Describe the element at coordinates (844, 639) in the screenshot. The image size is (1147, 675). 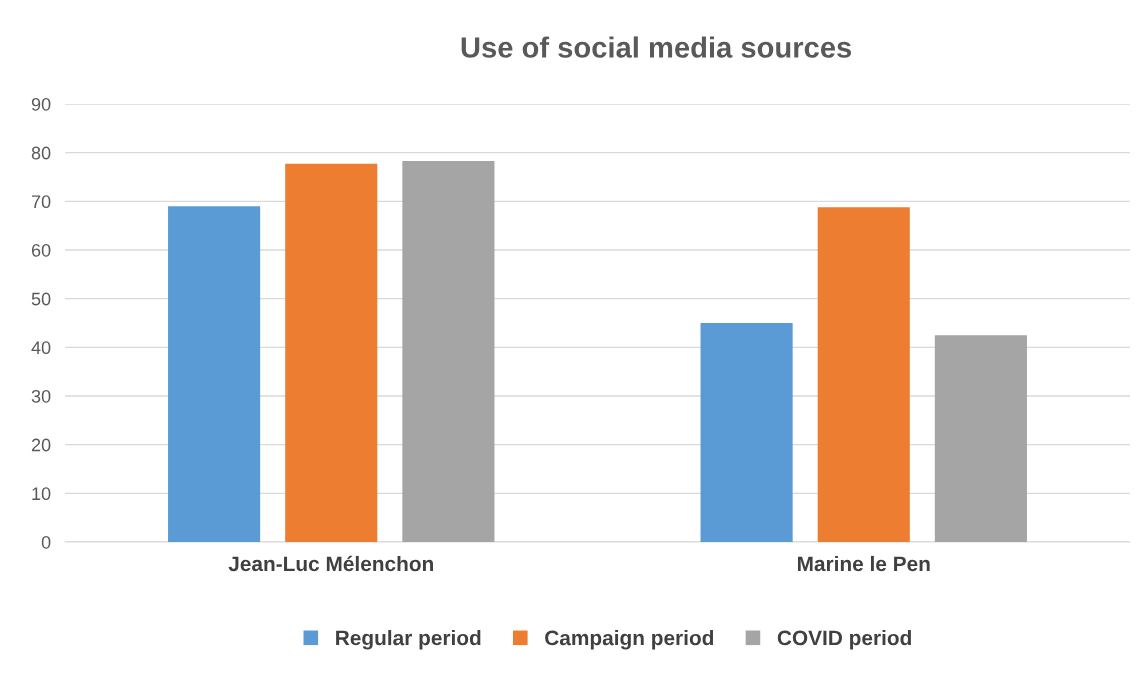
I see `legend-label: COVID period` at that location.